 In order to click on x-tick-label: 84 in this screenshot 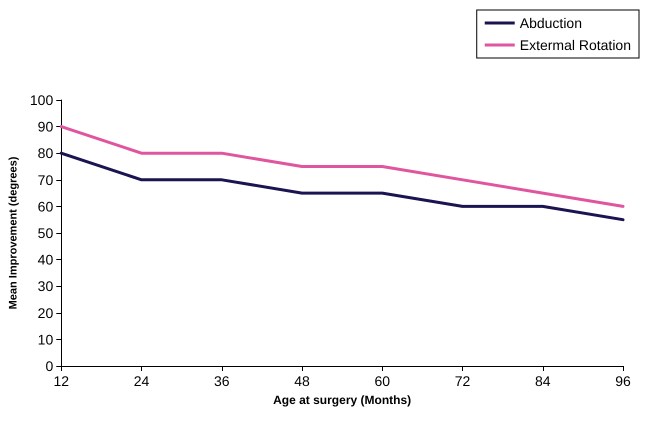, I will do `click(542, 381)`.